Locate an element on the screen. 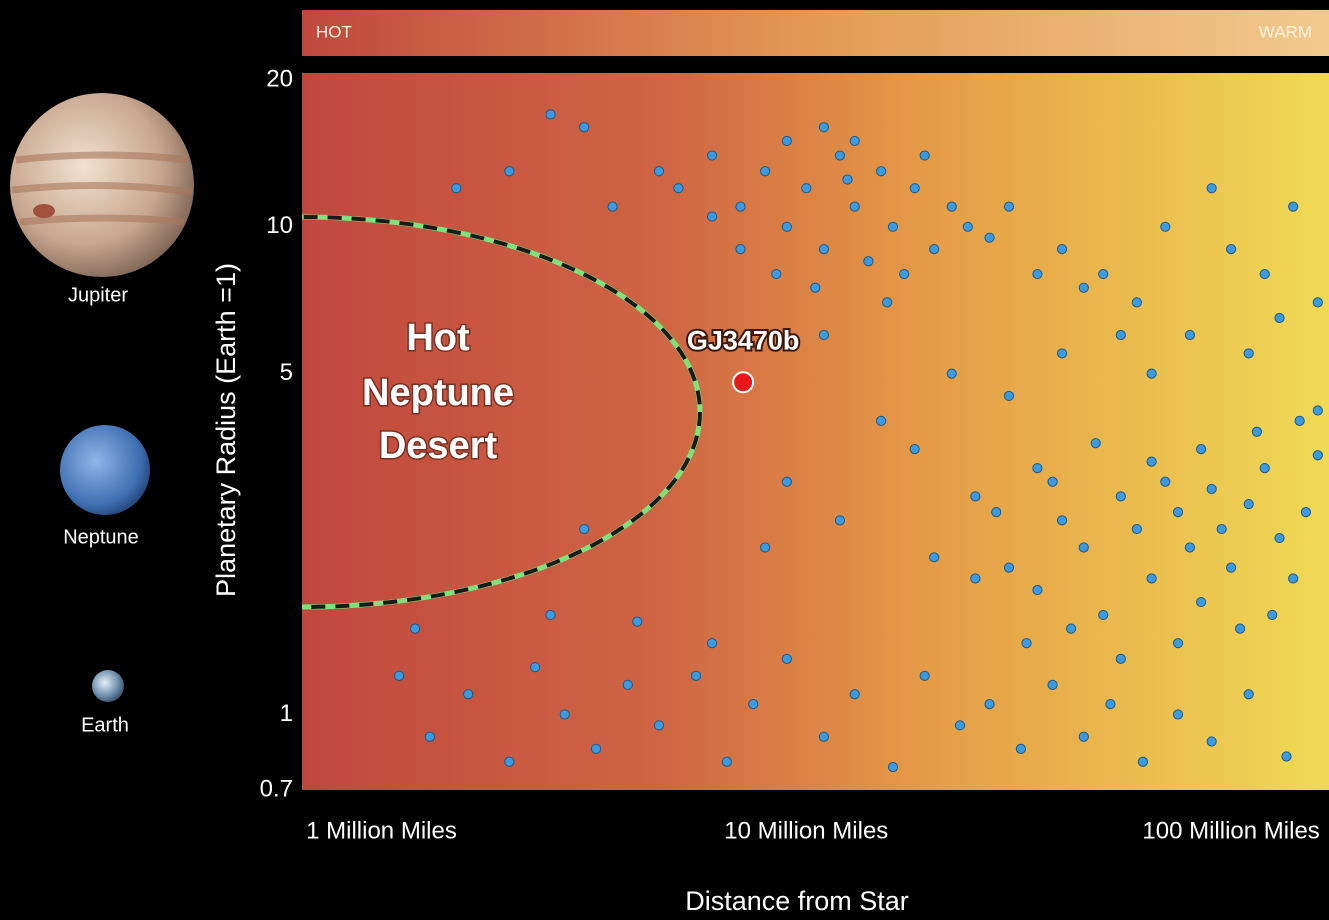  y-tick-label: 0.7 is located at coordinates (276, 788).